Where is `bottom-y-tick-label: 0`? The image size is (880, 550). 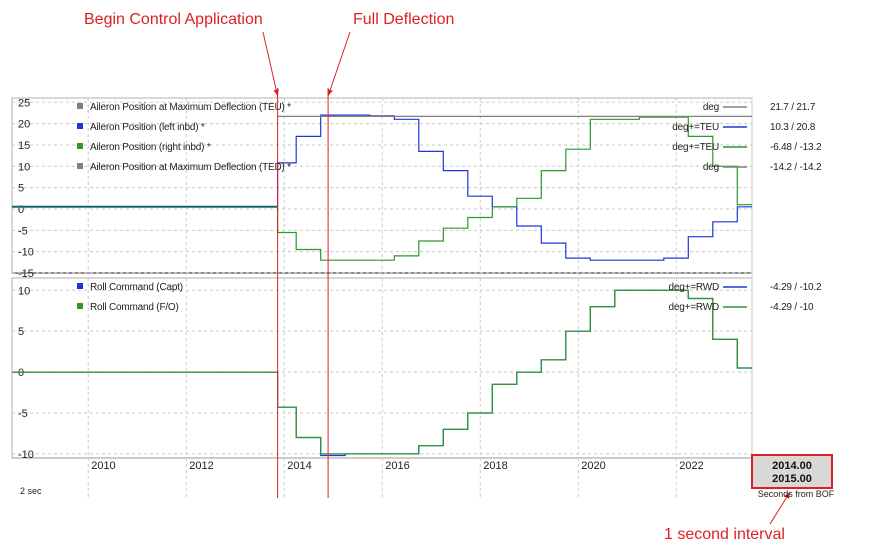
bottom-y-tick-label: 0 is located at coordinates (21, 373).